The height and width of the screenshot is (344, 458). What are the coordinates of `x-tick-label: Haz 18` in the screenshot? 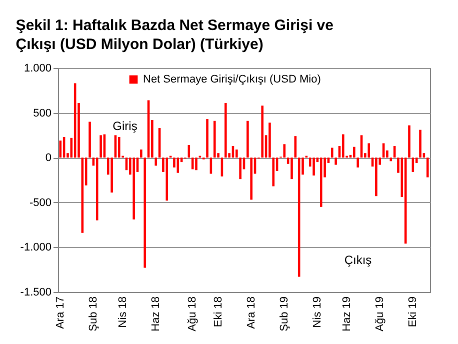 It's located at (156, 314).